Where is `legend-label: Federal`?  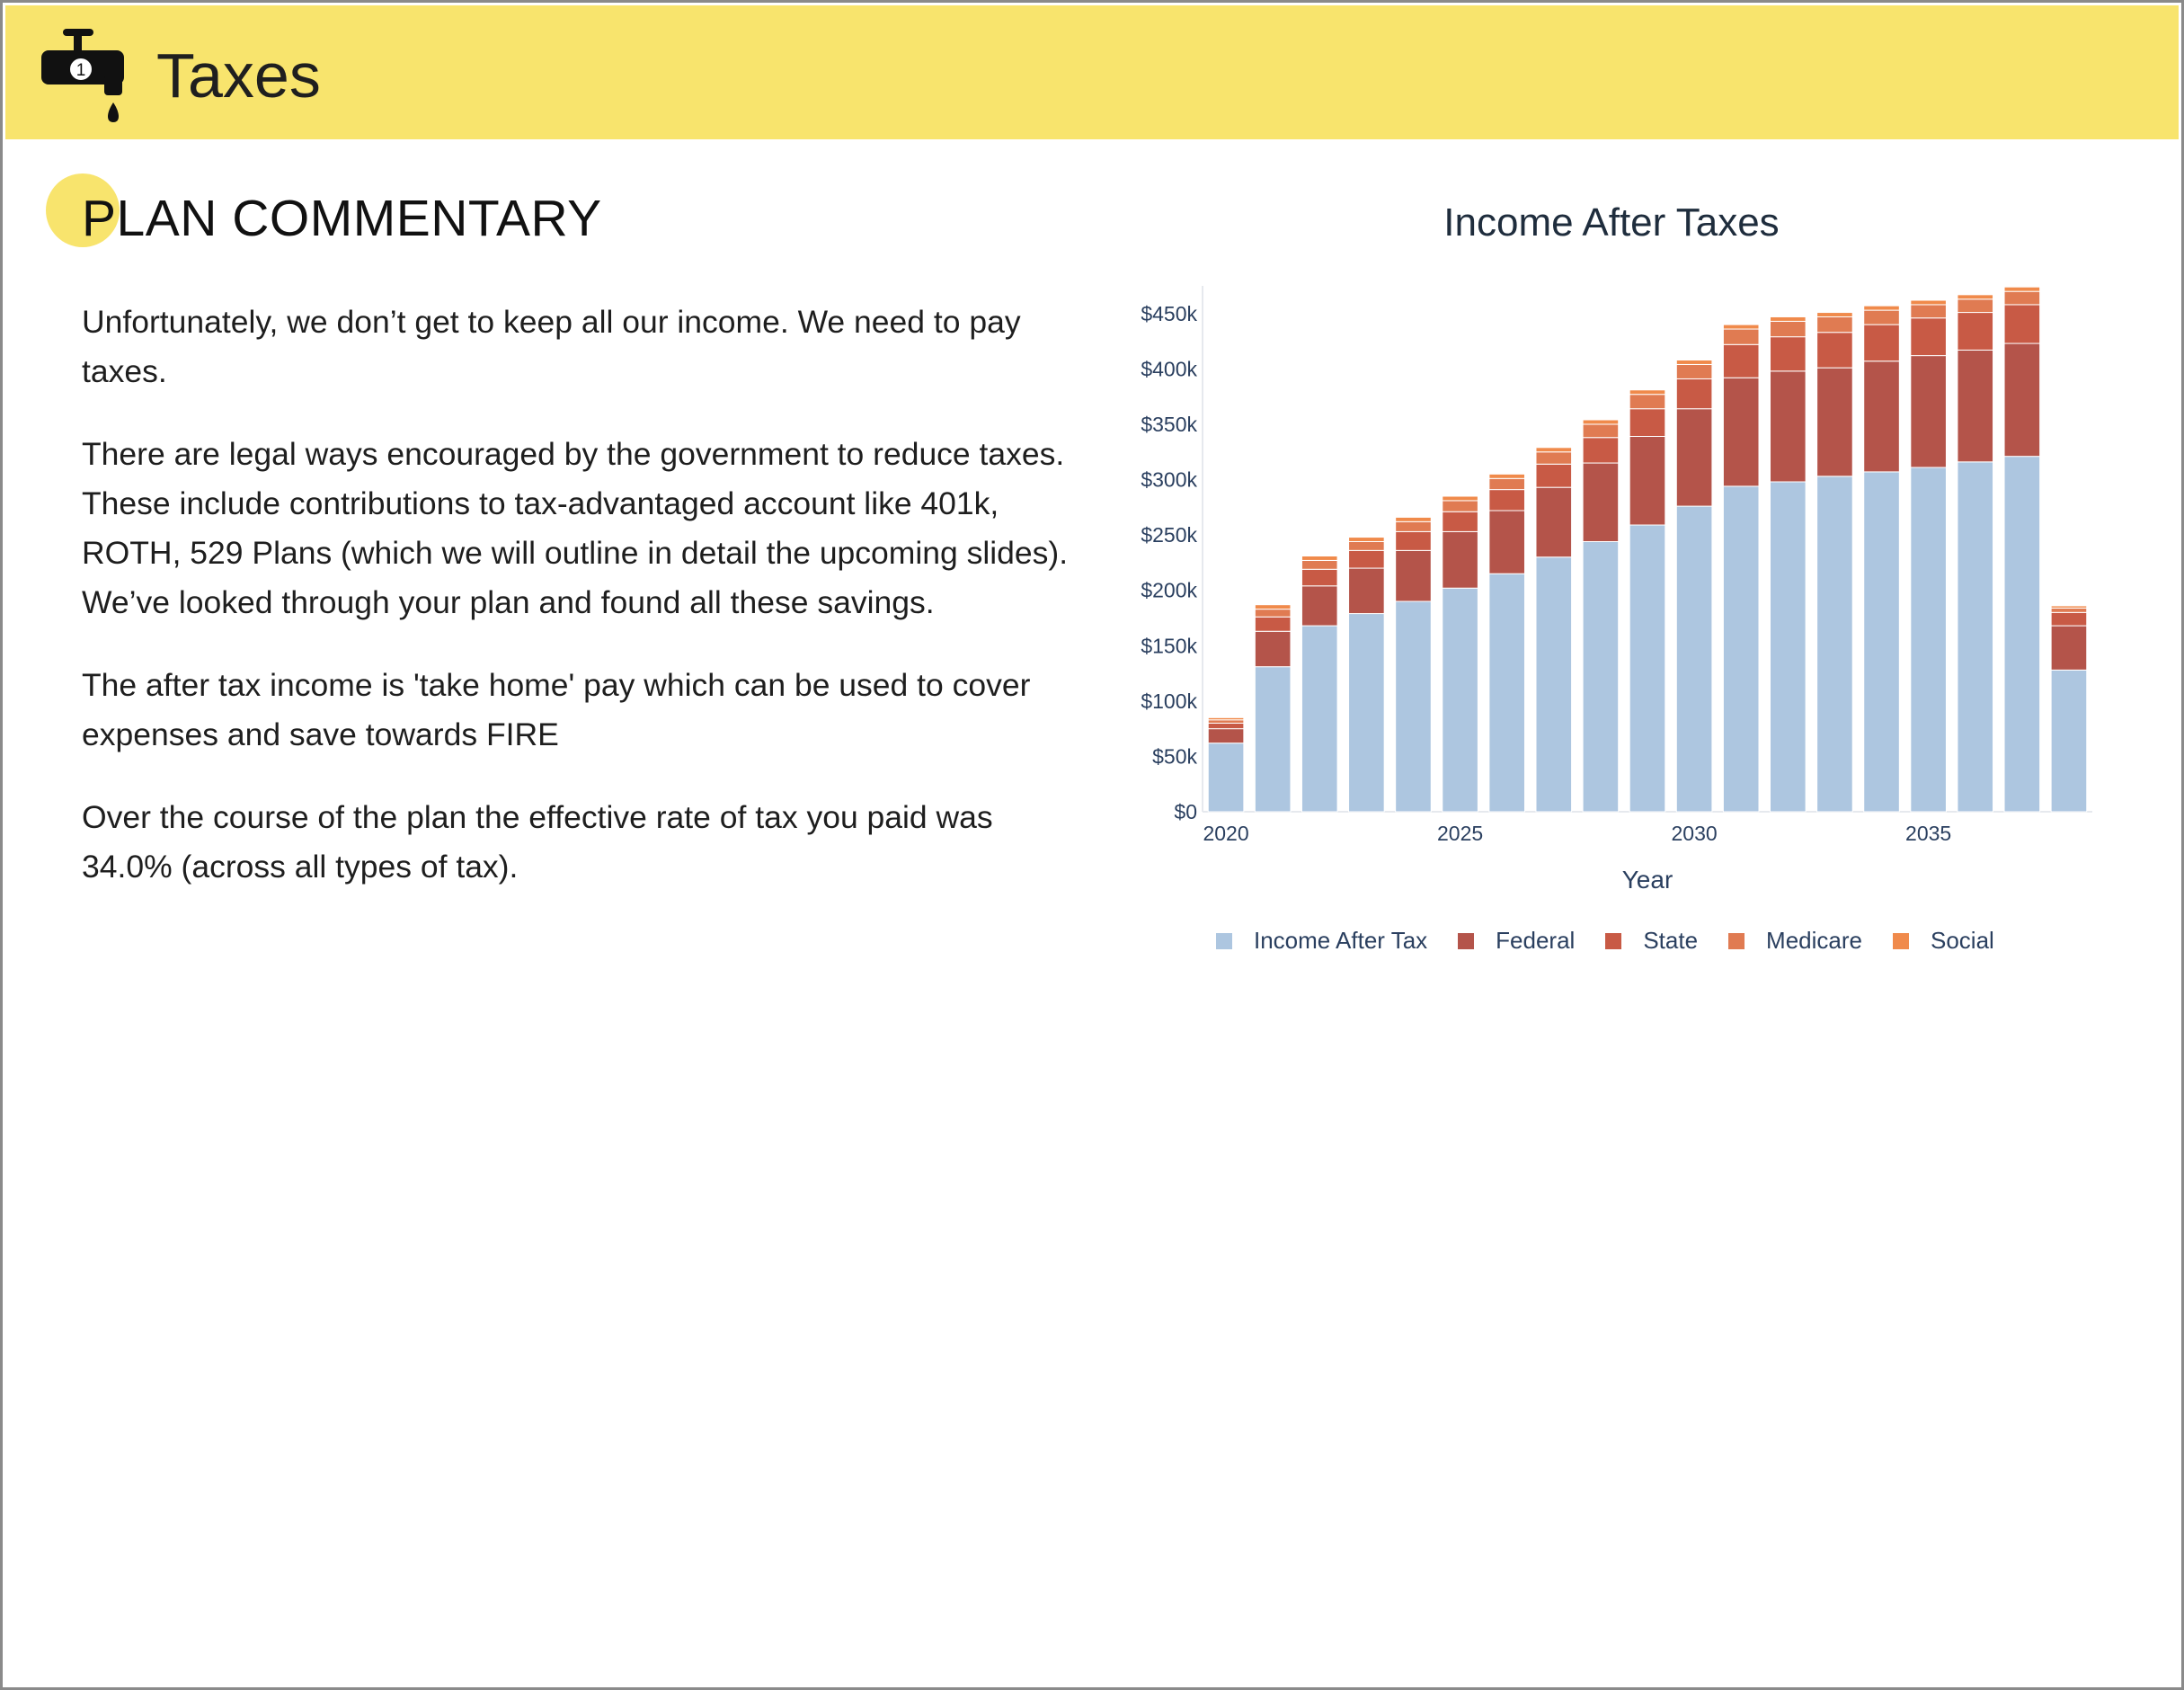
legend-label: Federal is located at coordinates (1536, 940).